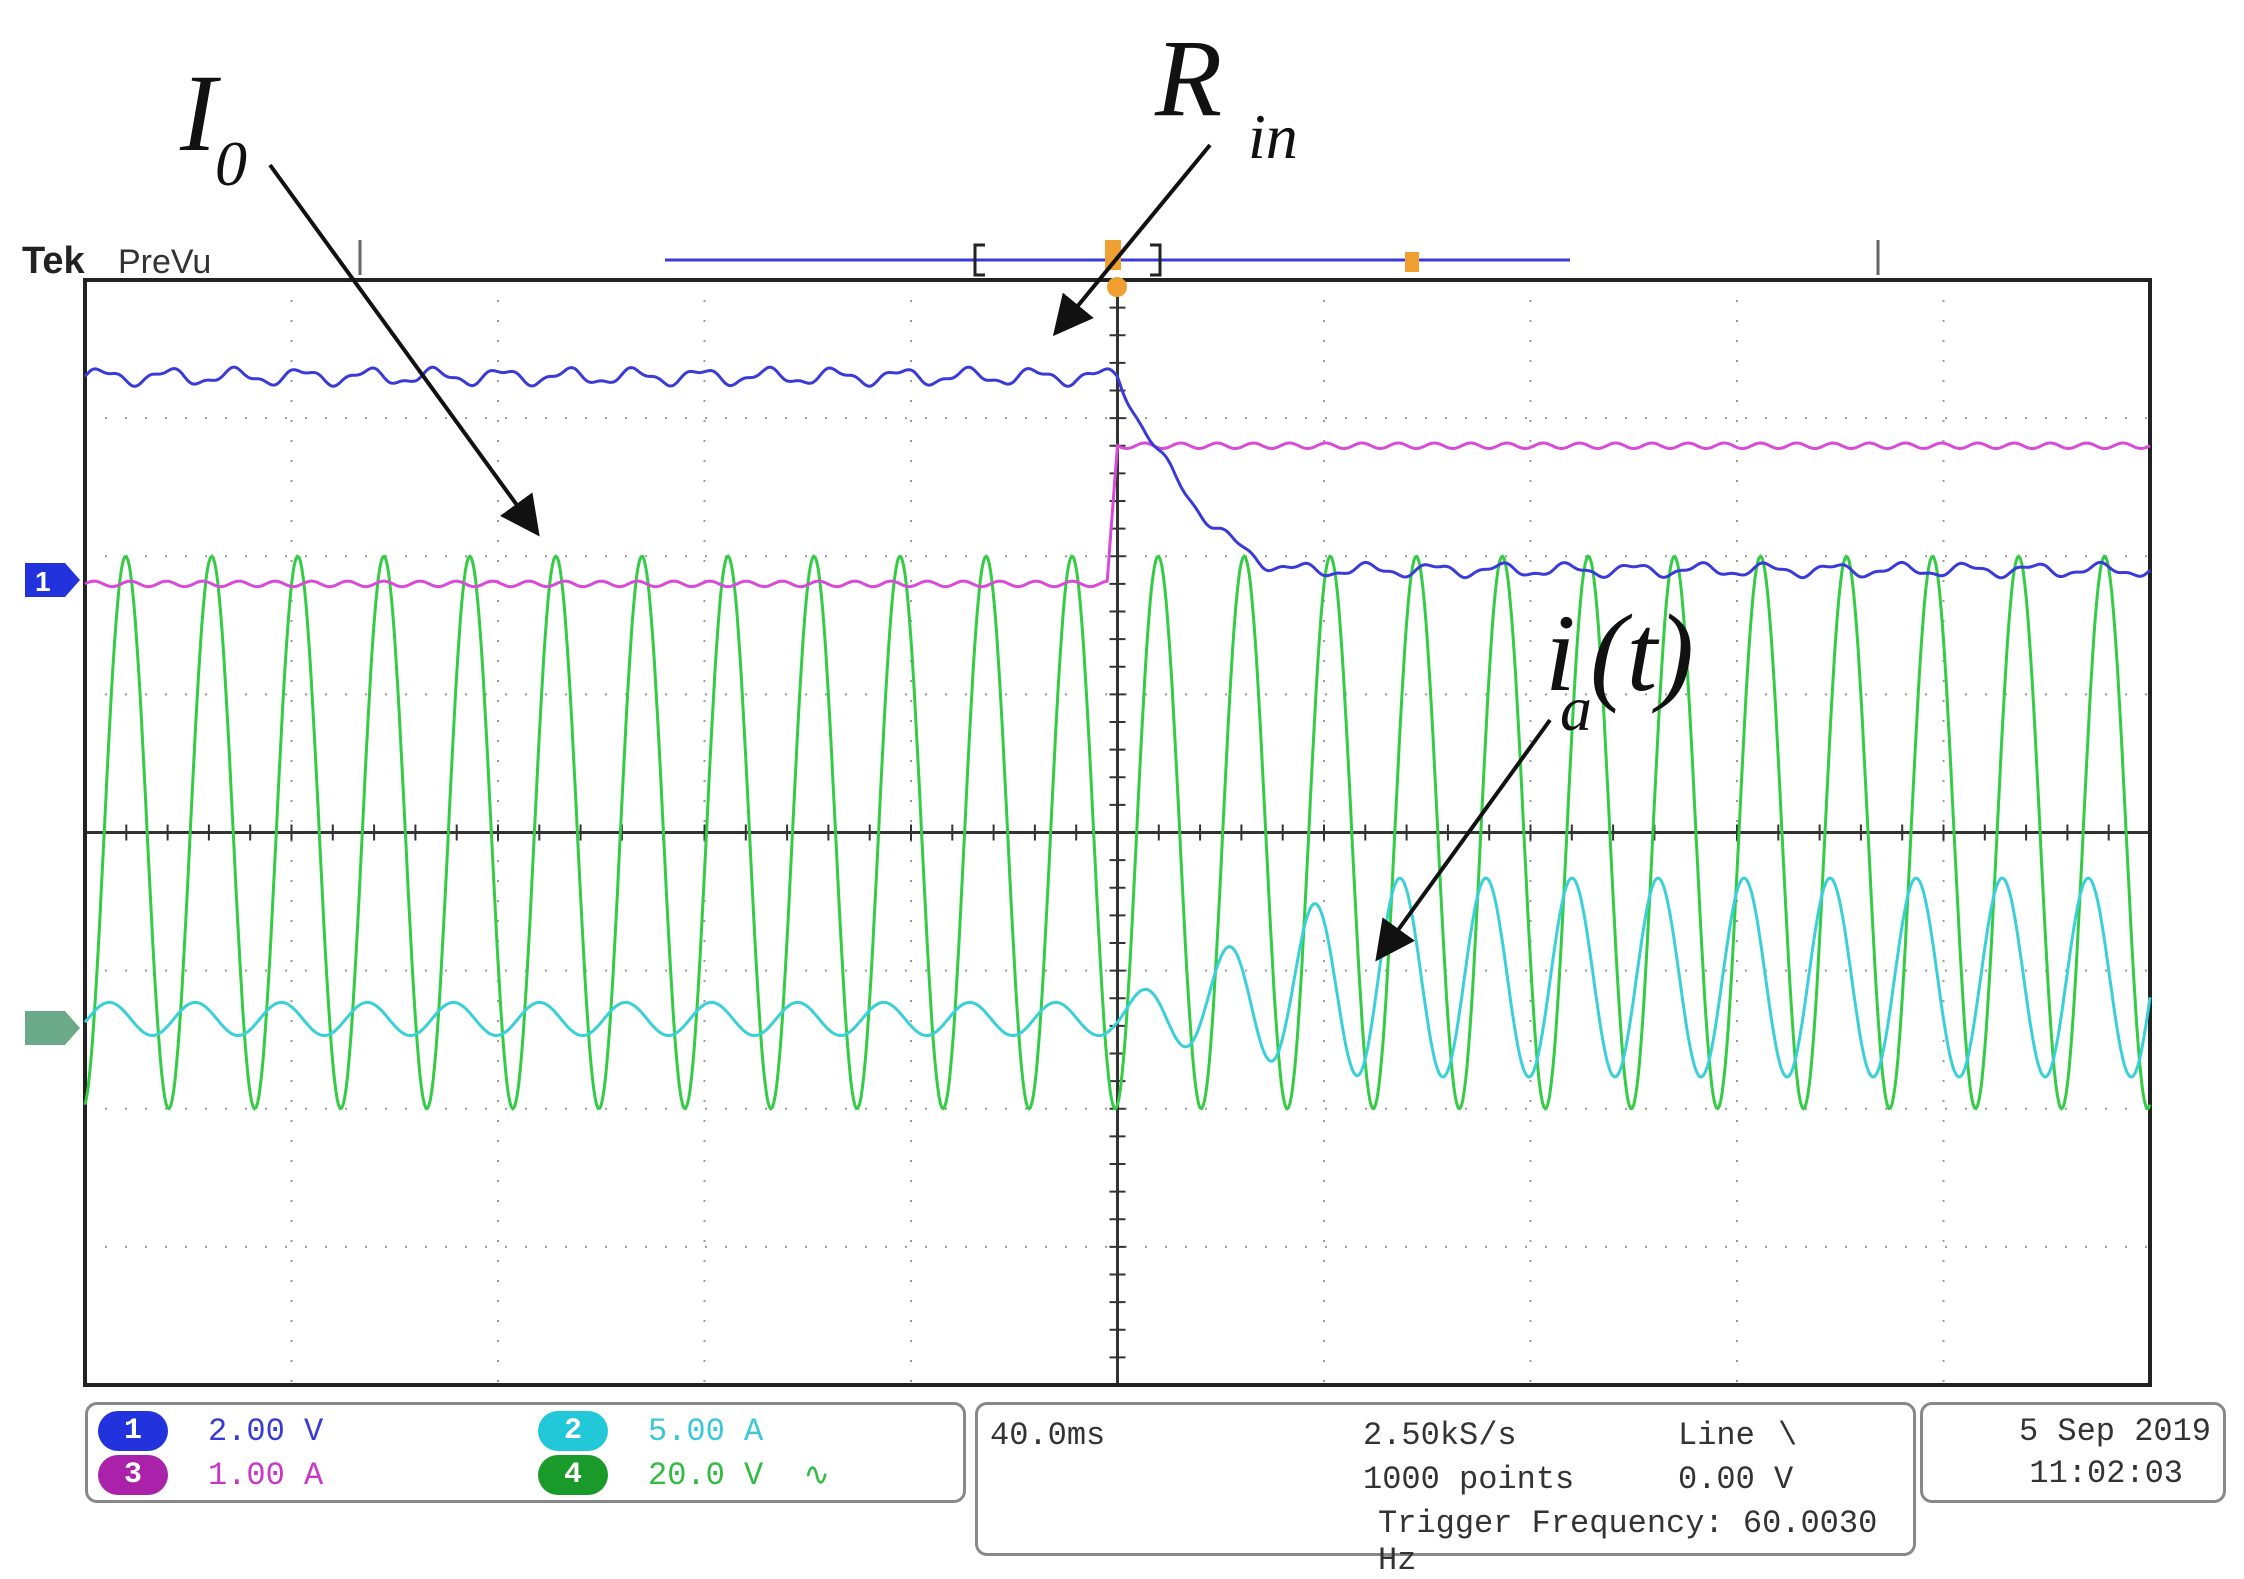 This screenshot has height=1579, width=2244. Describe the element at coordinates (1048, 1435) in the screenshot. I see `timebase-value: 40.0ms` at that location.